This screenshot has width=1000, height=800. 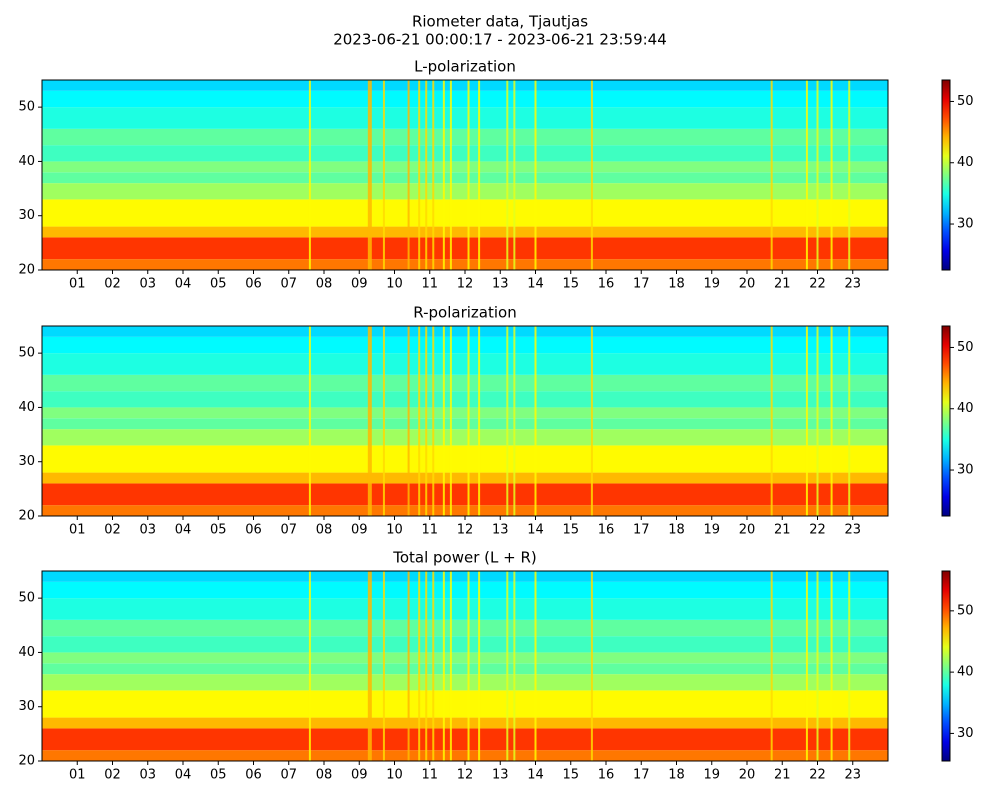 What do you see at coordinates (147, 775) in the screenshot?
I see `x-tick-label: 03` at bounding box center [147, 775].